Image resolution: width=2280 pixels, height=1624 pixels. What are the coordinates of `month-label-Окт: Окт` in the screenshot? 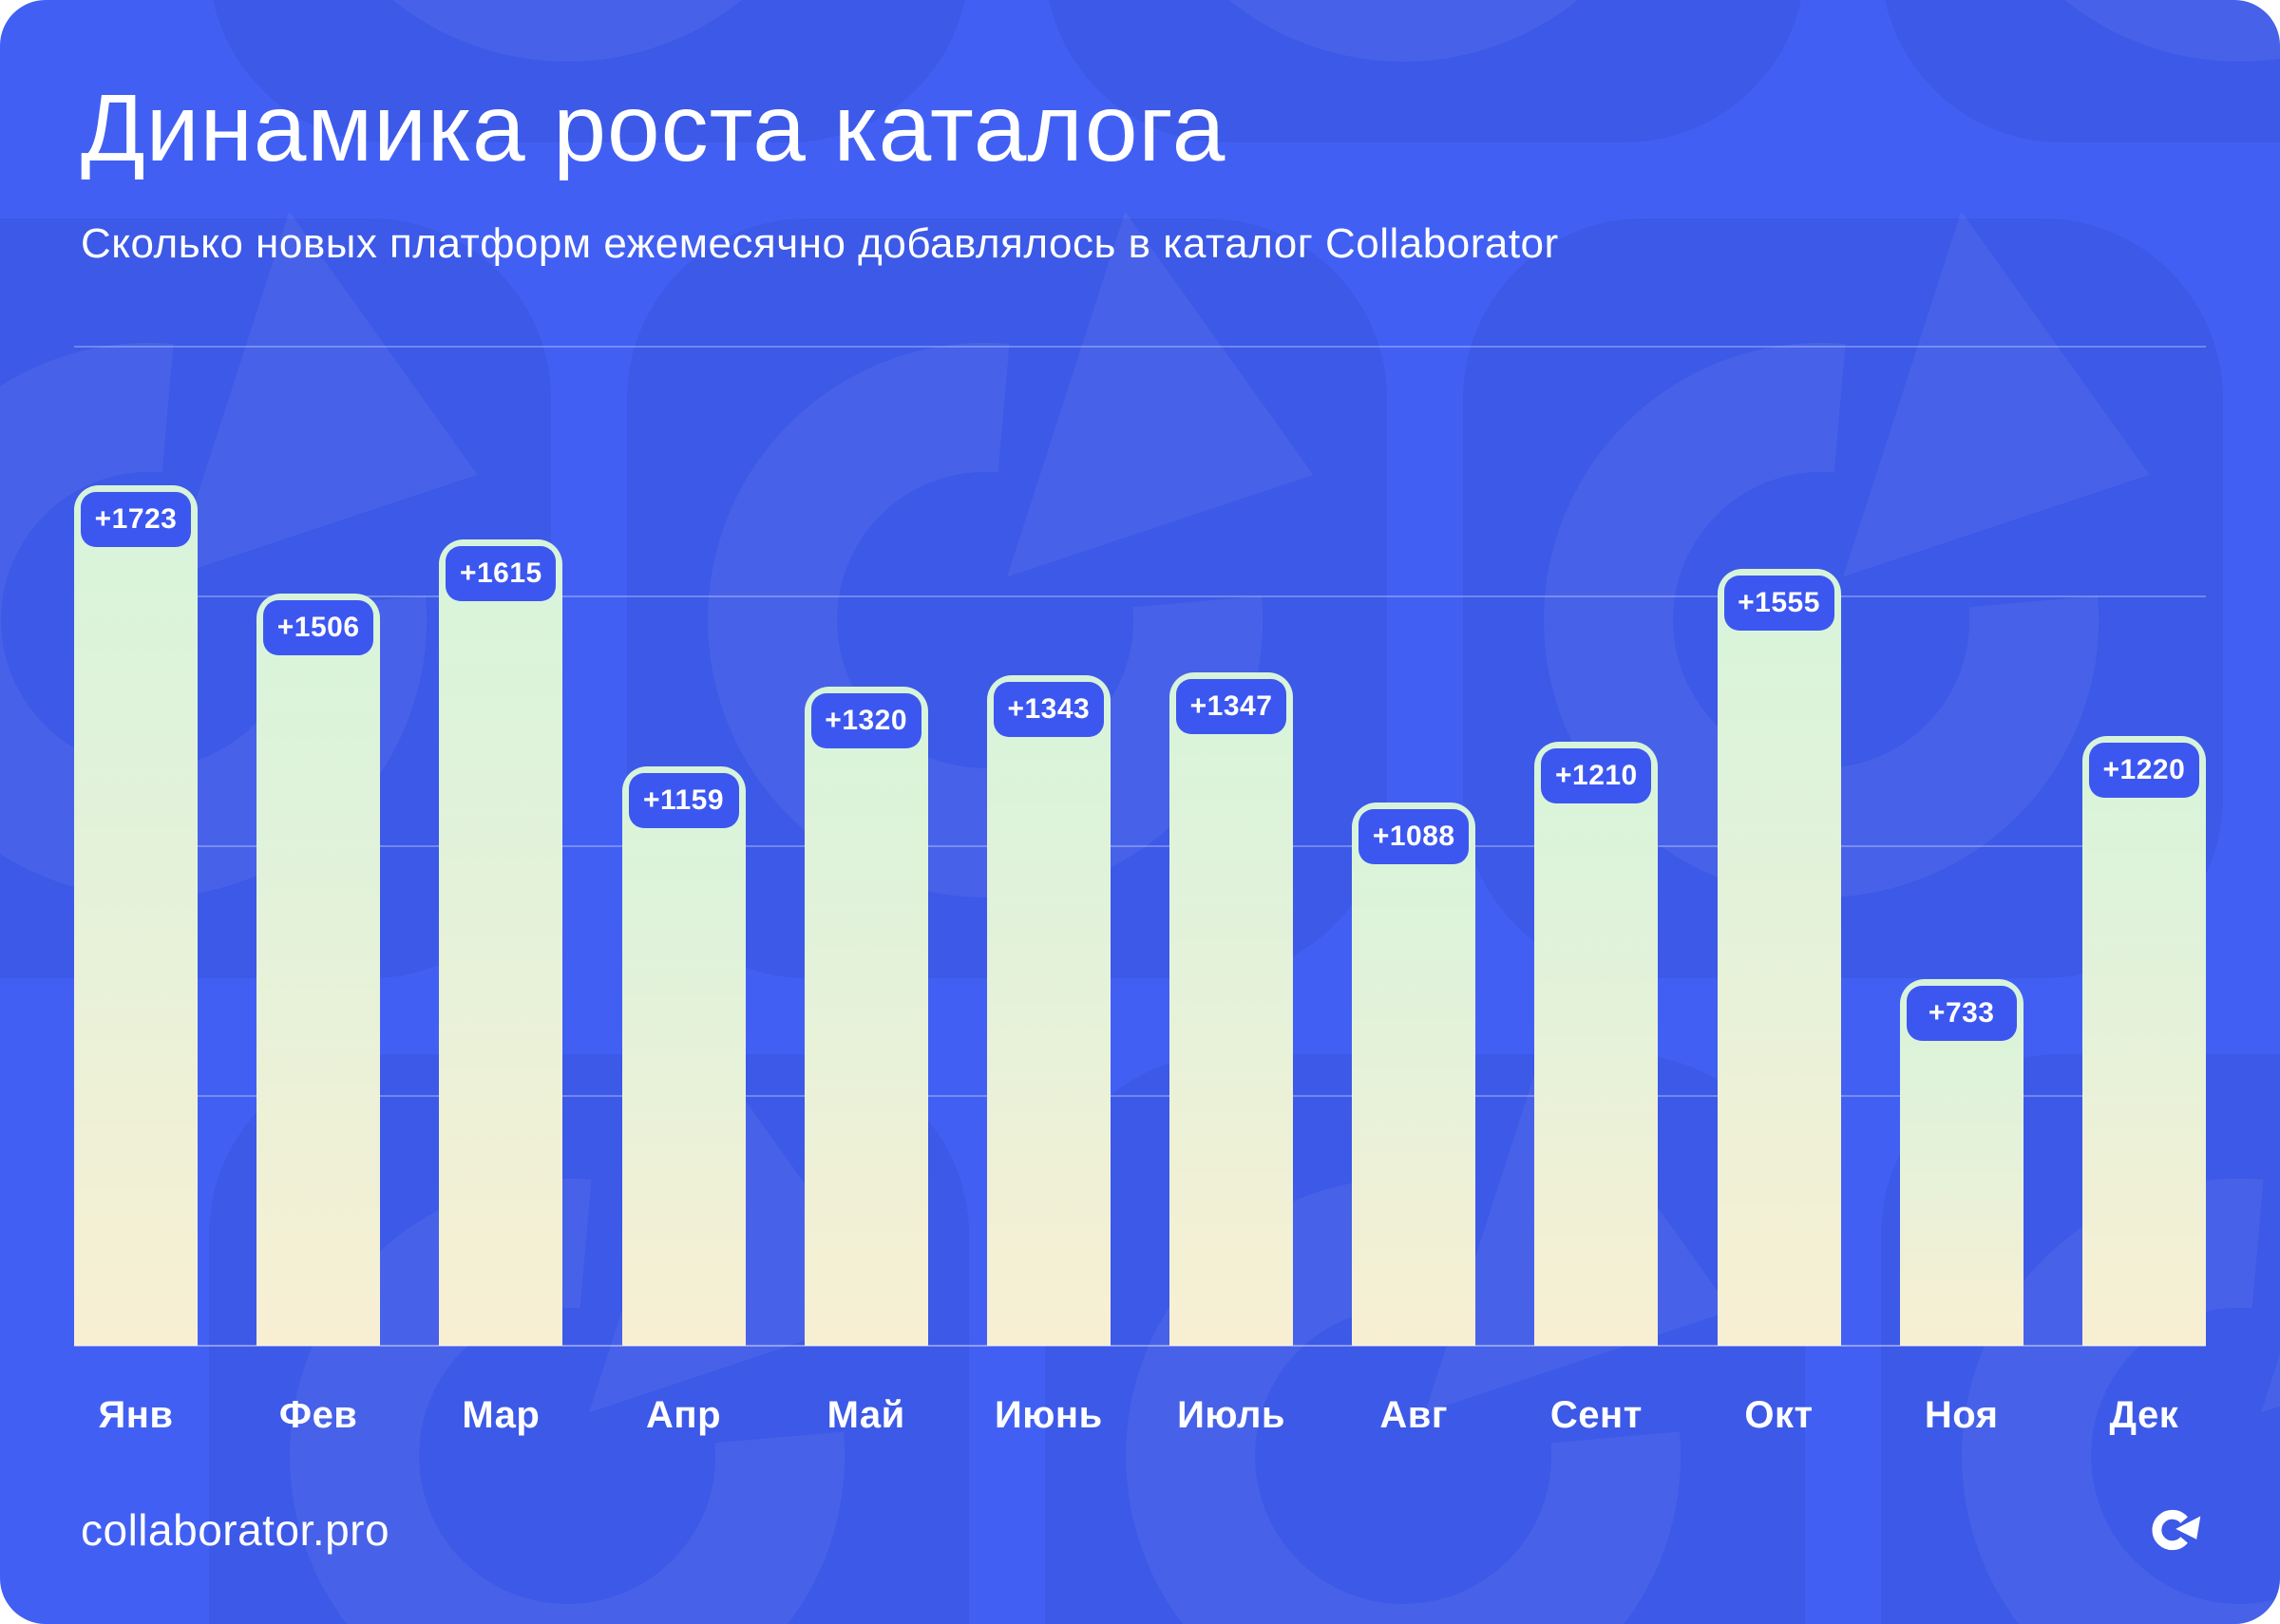 It's located at (1779, 1415).